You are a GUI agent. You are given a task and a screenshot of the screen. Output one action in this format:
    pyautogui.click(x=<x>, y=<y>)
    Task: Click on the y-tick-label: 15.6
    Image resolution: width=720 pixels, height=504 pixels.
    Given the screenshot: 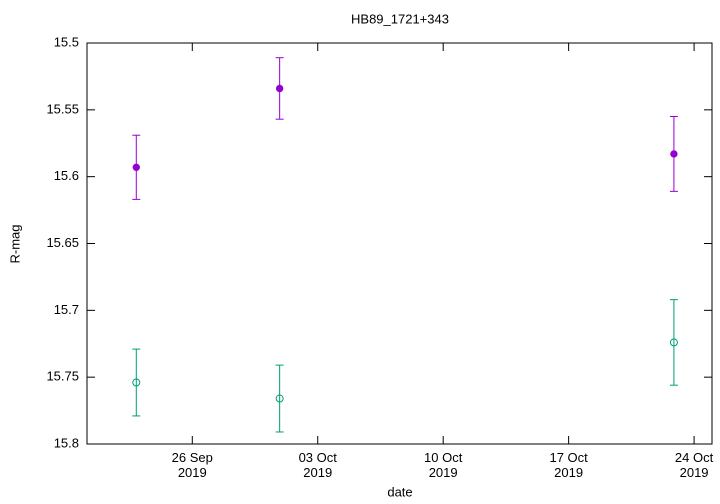 What is the action you would take?
    pyautogui.click(x=66, y=175)
    